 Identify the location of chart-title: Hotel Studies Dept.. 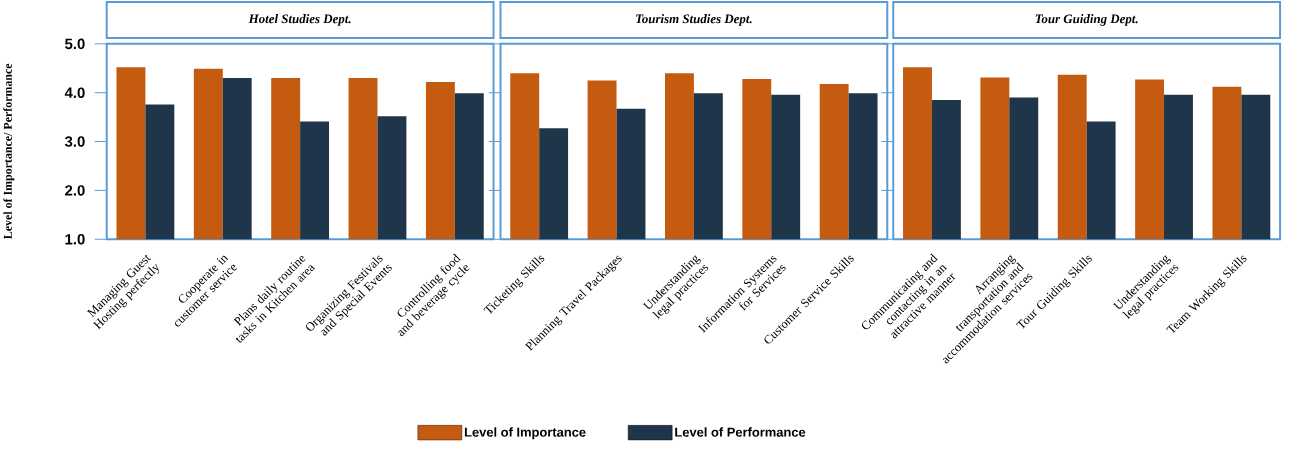
(299, 20).